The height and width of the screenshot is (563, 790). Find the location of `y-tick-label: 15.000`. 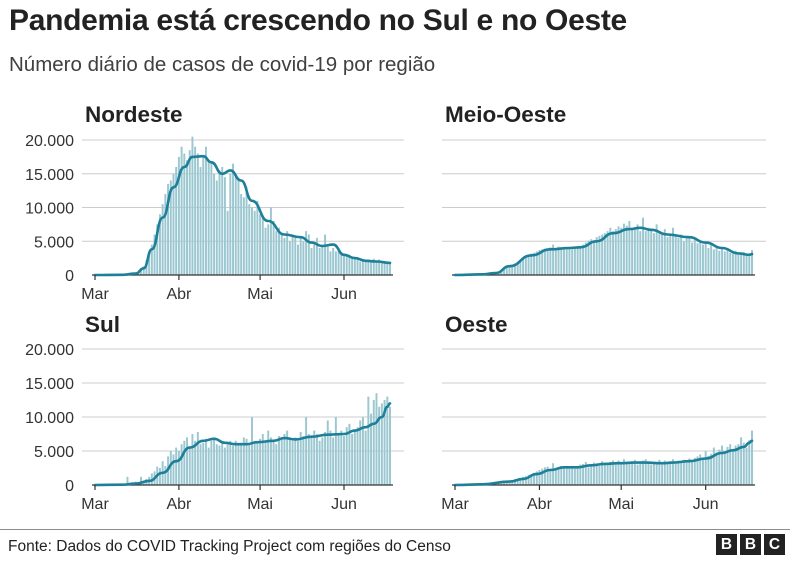

y-tick-label: 15.000 is located at coordinates (49, 175).